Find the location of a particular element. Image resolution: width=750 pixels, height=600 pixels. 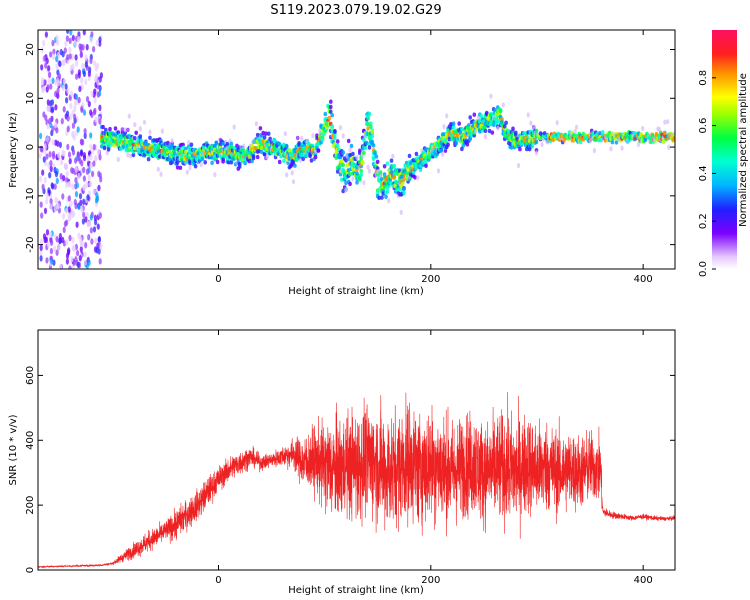

spectrogram-cell-1920 is located at coordinates (404, 189).